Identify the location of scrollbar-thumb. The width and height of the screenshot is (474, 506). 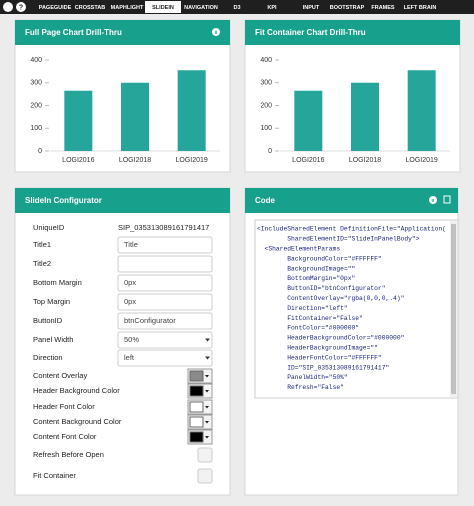
(453, 309).